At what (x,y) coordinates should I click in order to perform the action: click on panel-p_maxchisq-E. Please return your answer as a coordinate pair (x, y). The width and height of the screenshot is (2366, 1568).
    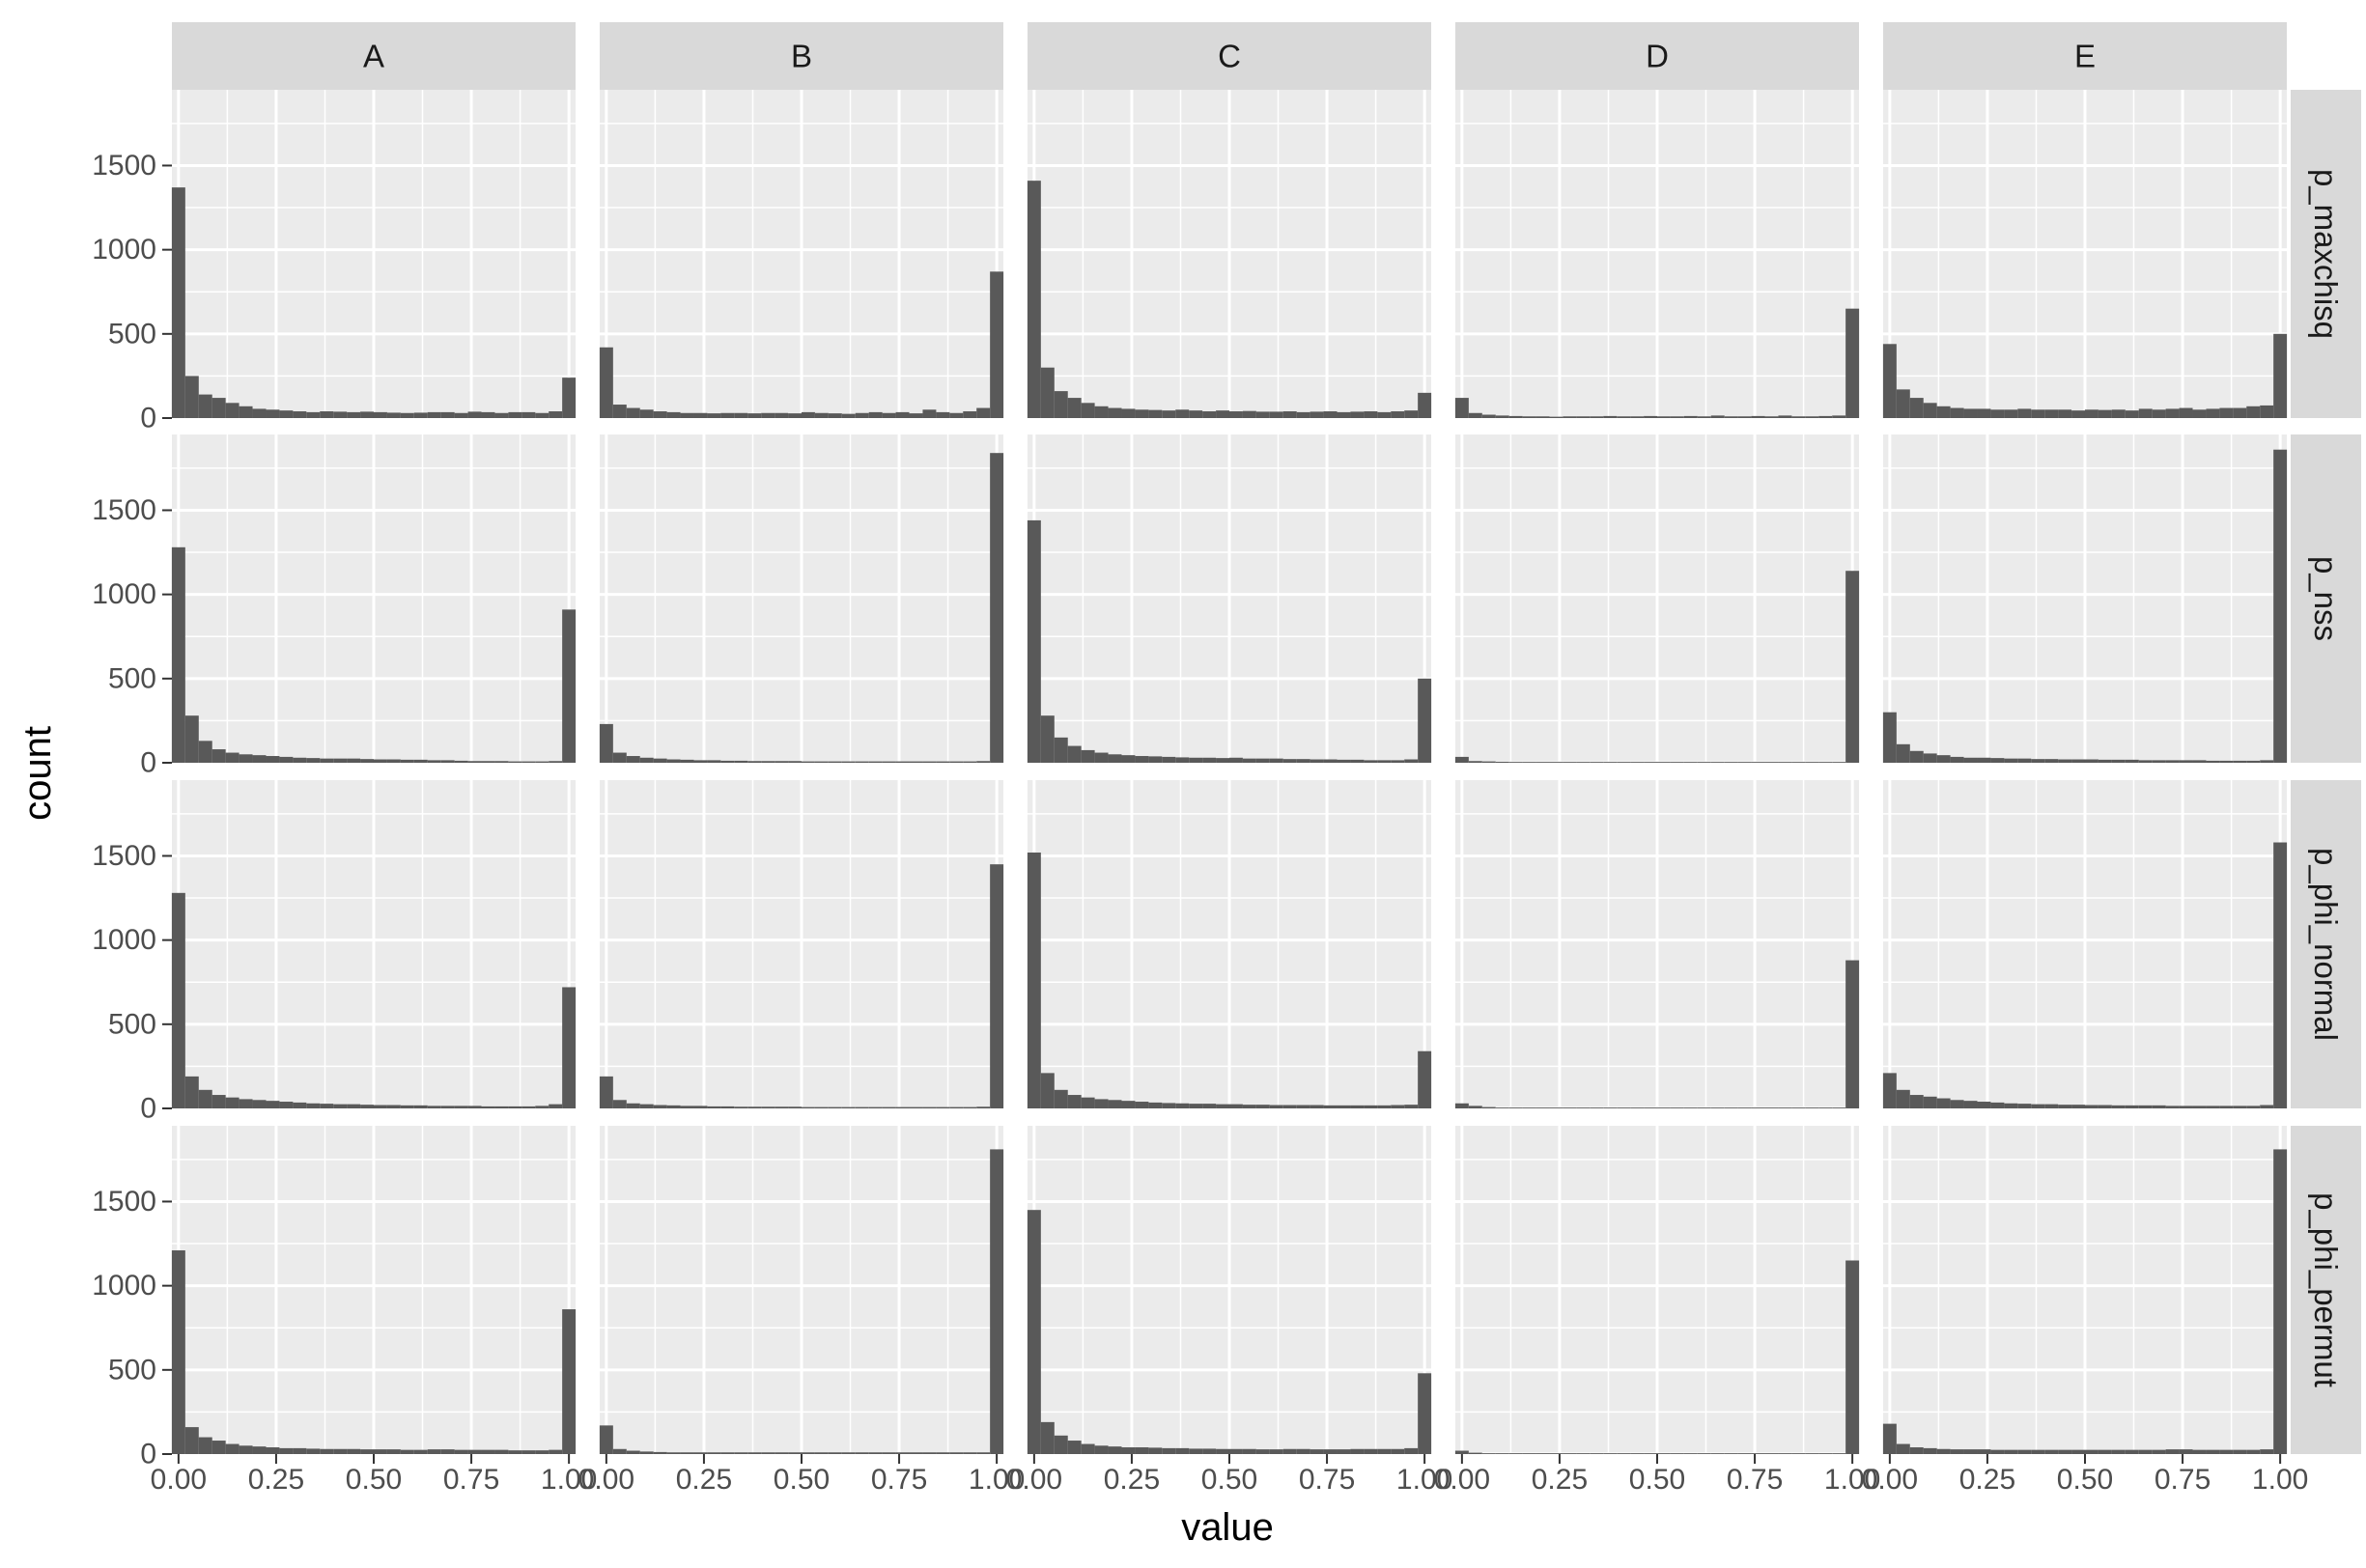
    Looking at the image, I should click on (2085, 255).